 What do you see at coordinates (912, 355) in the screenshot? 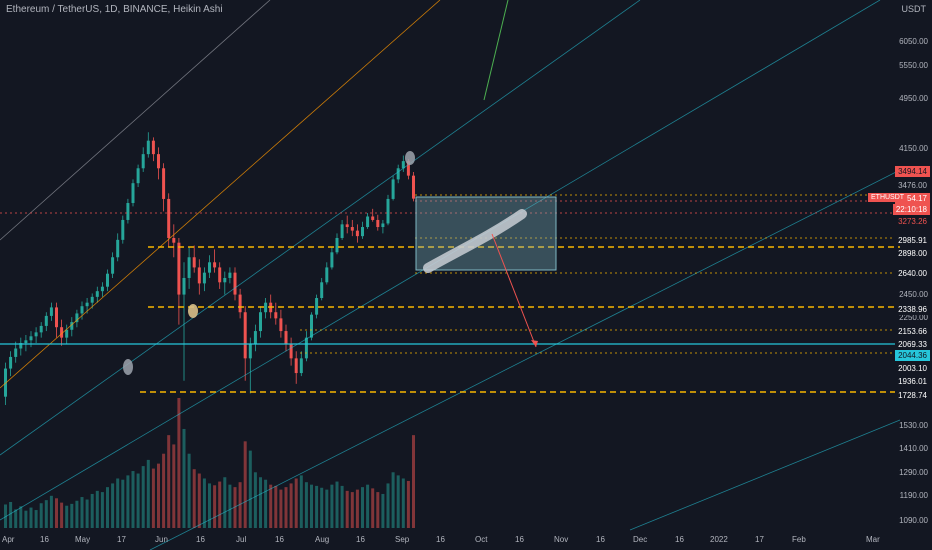
I see `price-badge: 2044.36` at bounding box center [912, 355].